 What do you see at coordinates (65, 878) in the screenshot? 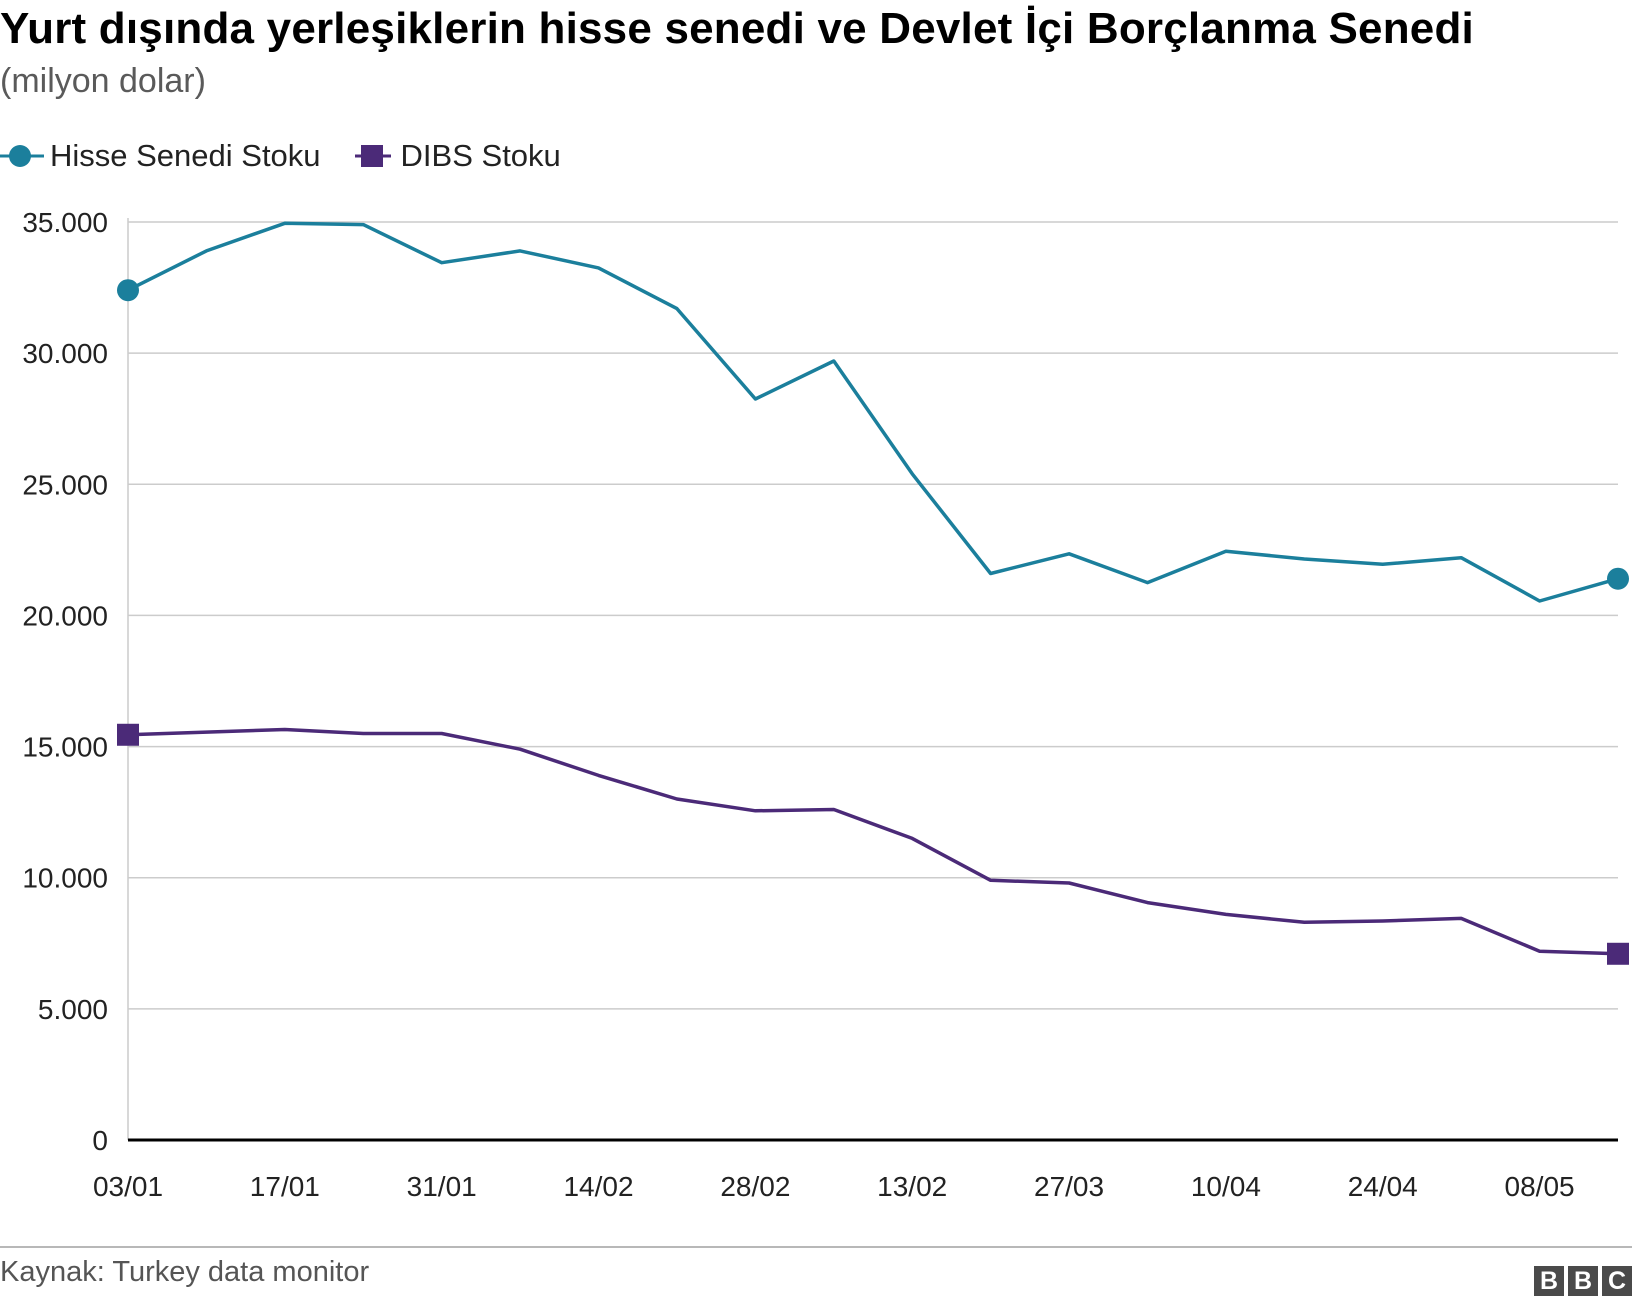
I see `y-tick-label: 10.000` at bounding box center [65, 878].